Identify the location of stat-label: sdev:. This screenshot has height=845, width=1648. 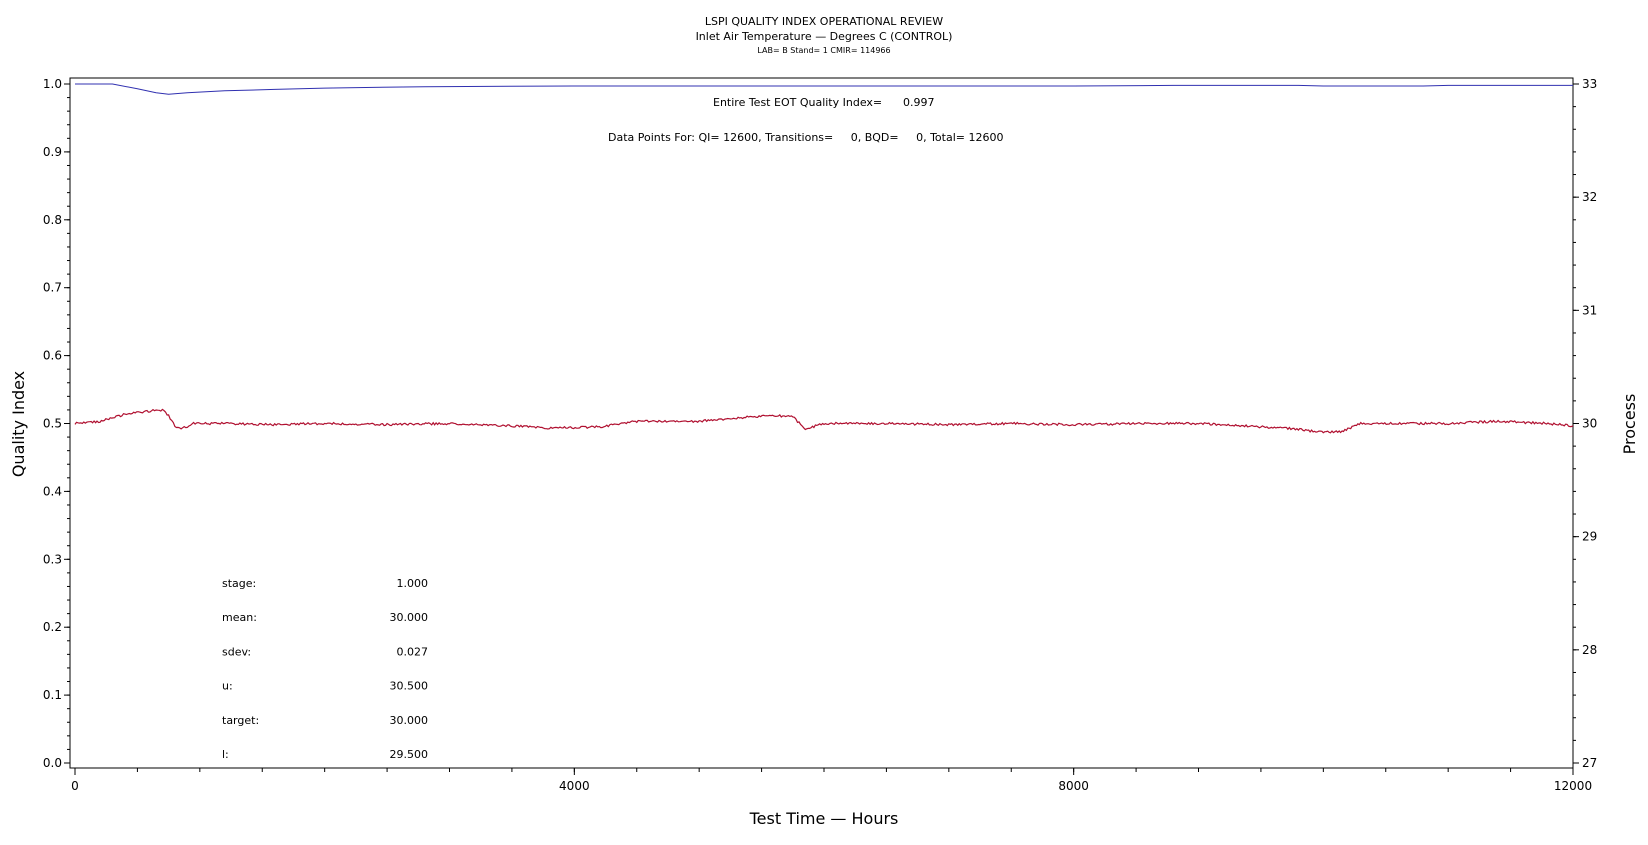
(236, 651).